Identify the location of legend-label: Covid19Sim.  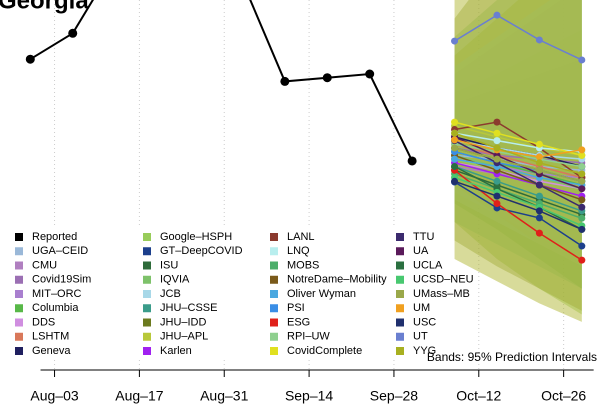
(61, 280).